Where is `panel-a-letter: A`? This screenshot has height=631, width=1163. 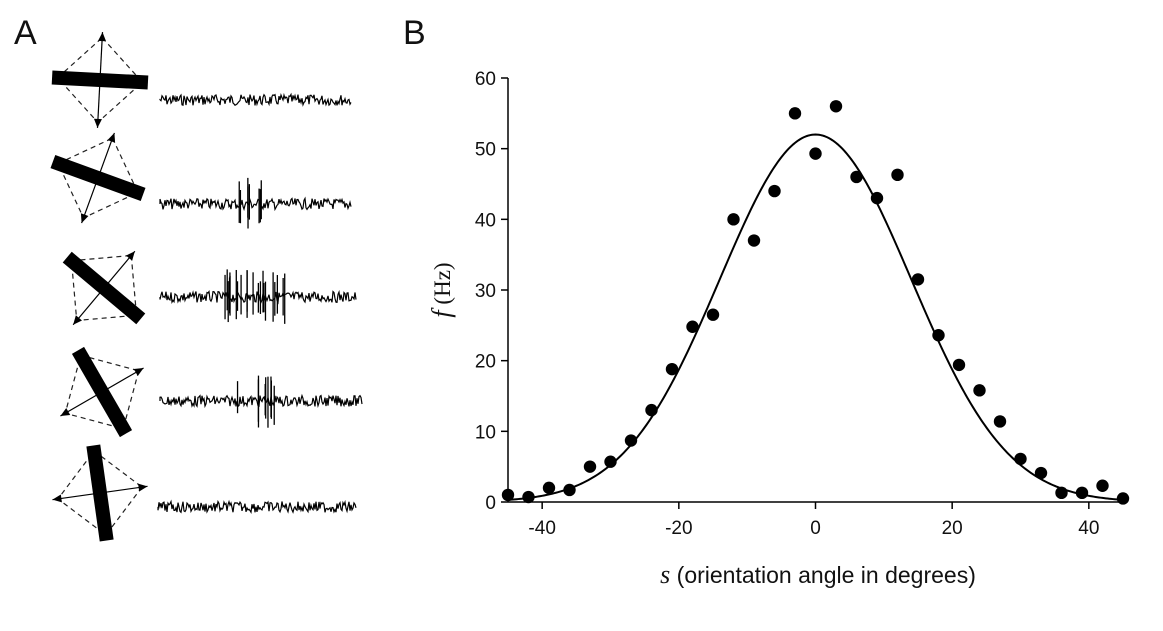 panel-a-letter: A is located at coordinates (25, 33).